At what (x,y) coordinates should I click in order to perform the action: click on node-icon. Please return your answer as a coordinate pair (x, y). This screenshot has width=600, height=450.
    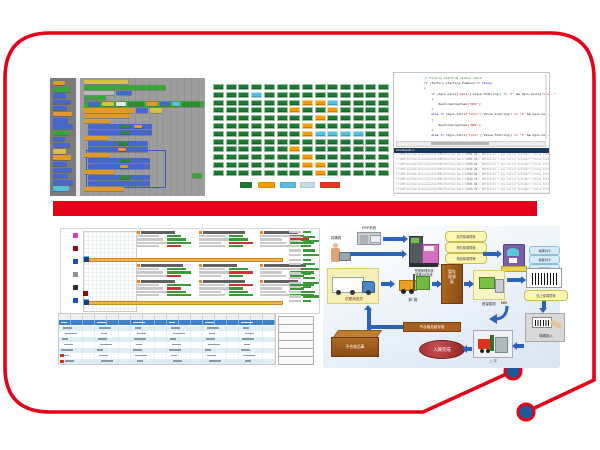
    Looking at the image, I should click on (85, 293).